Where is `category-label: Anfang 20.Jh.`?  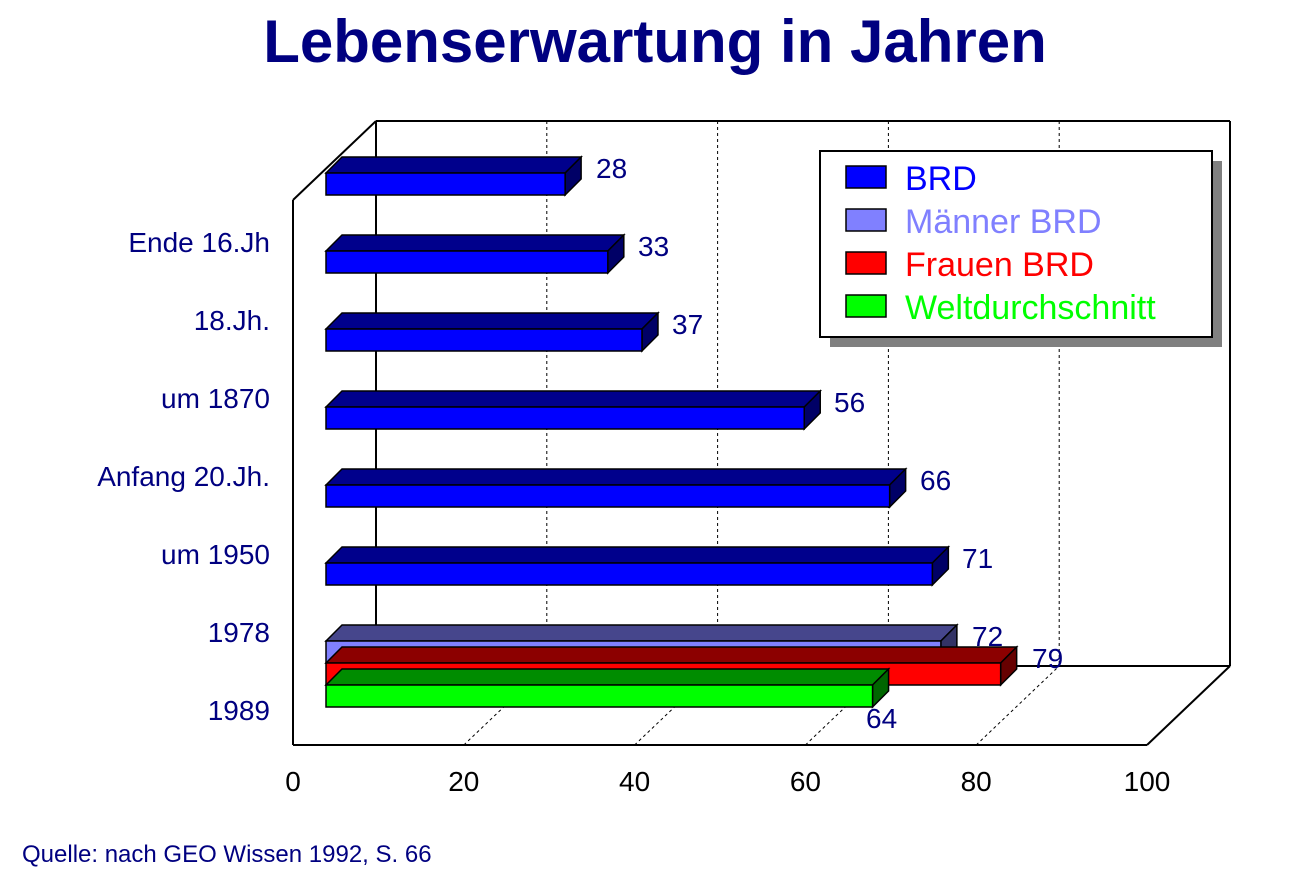 category-label: Anfang 20.Jh. is located at coordinates (183, 476).